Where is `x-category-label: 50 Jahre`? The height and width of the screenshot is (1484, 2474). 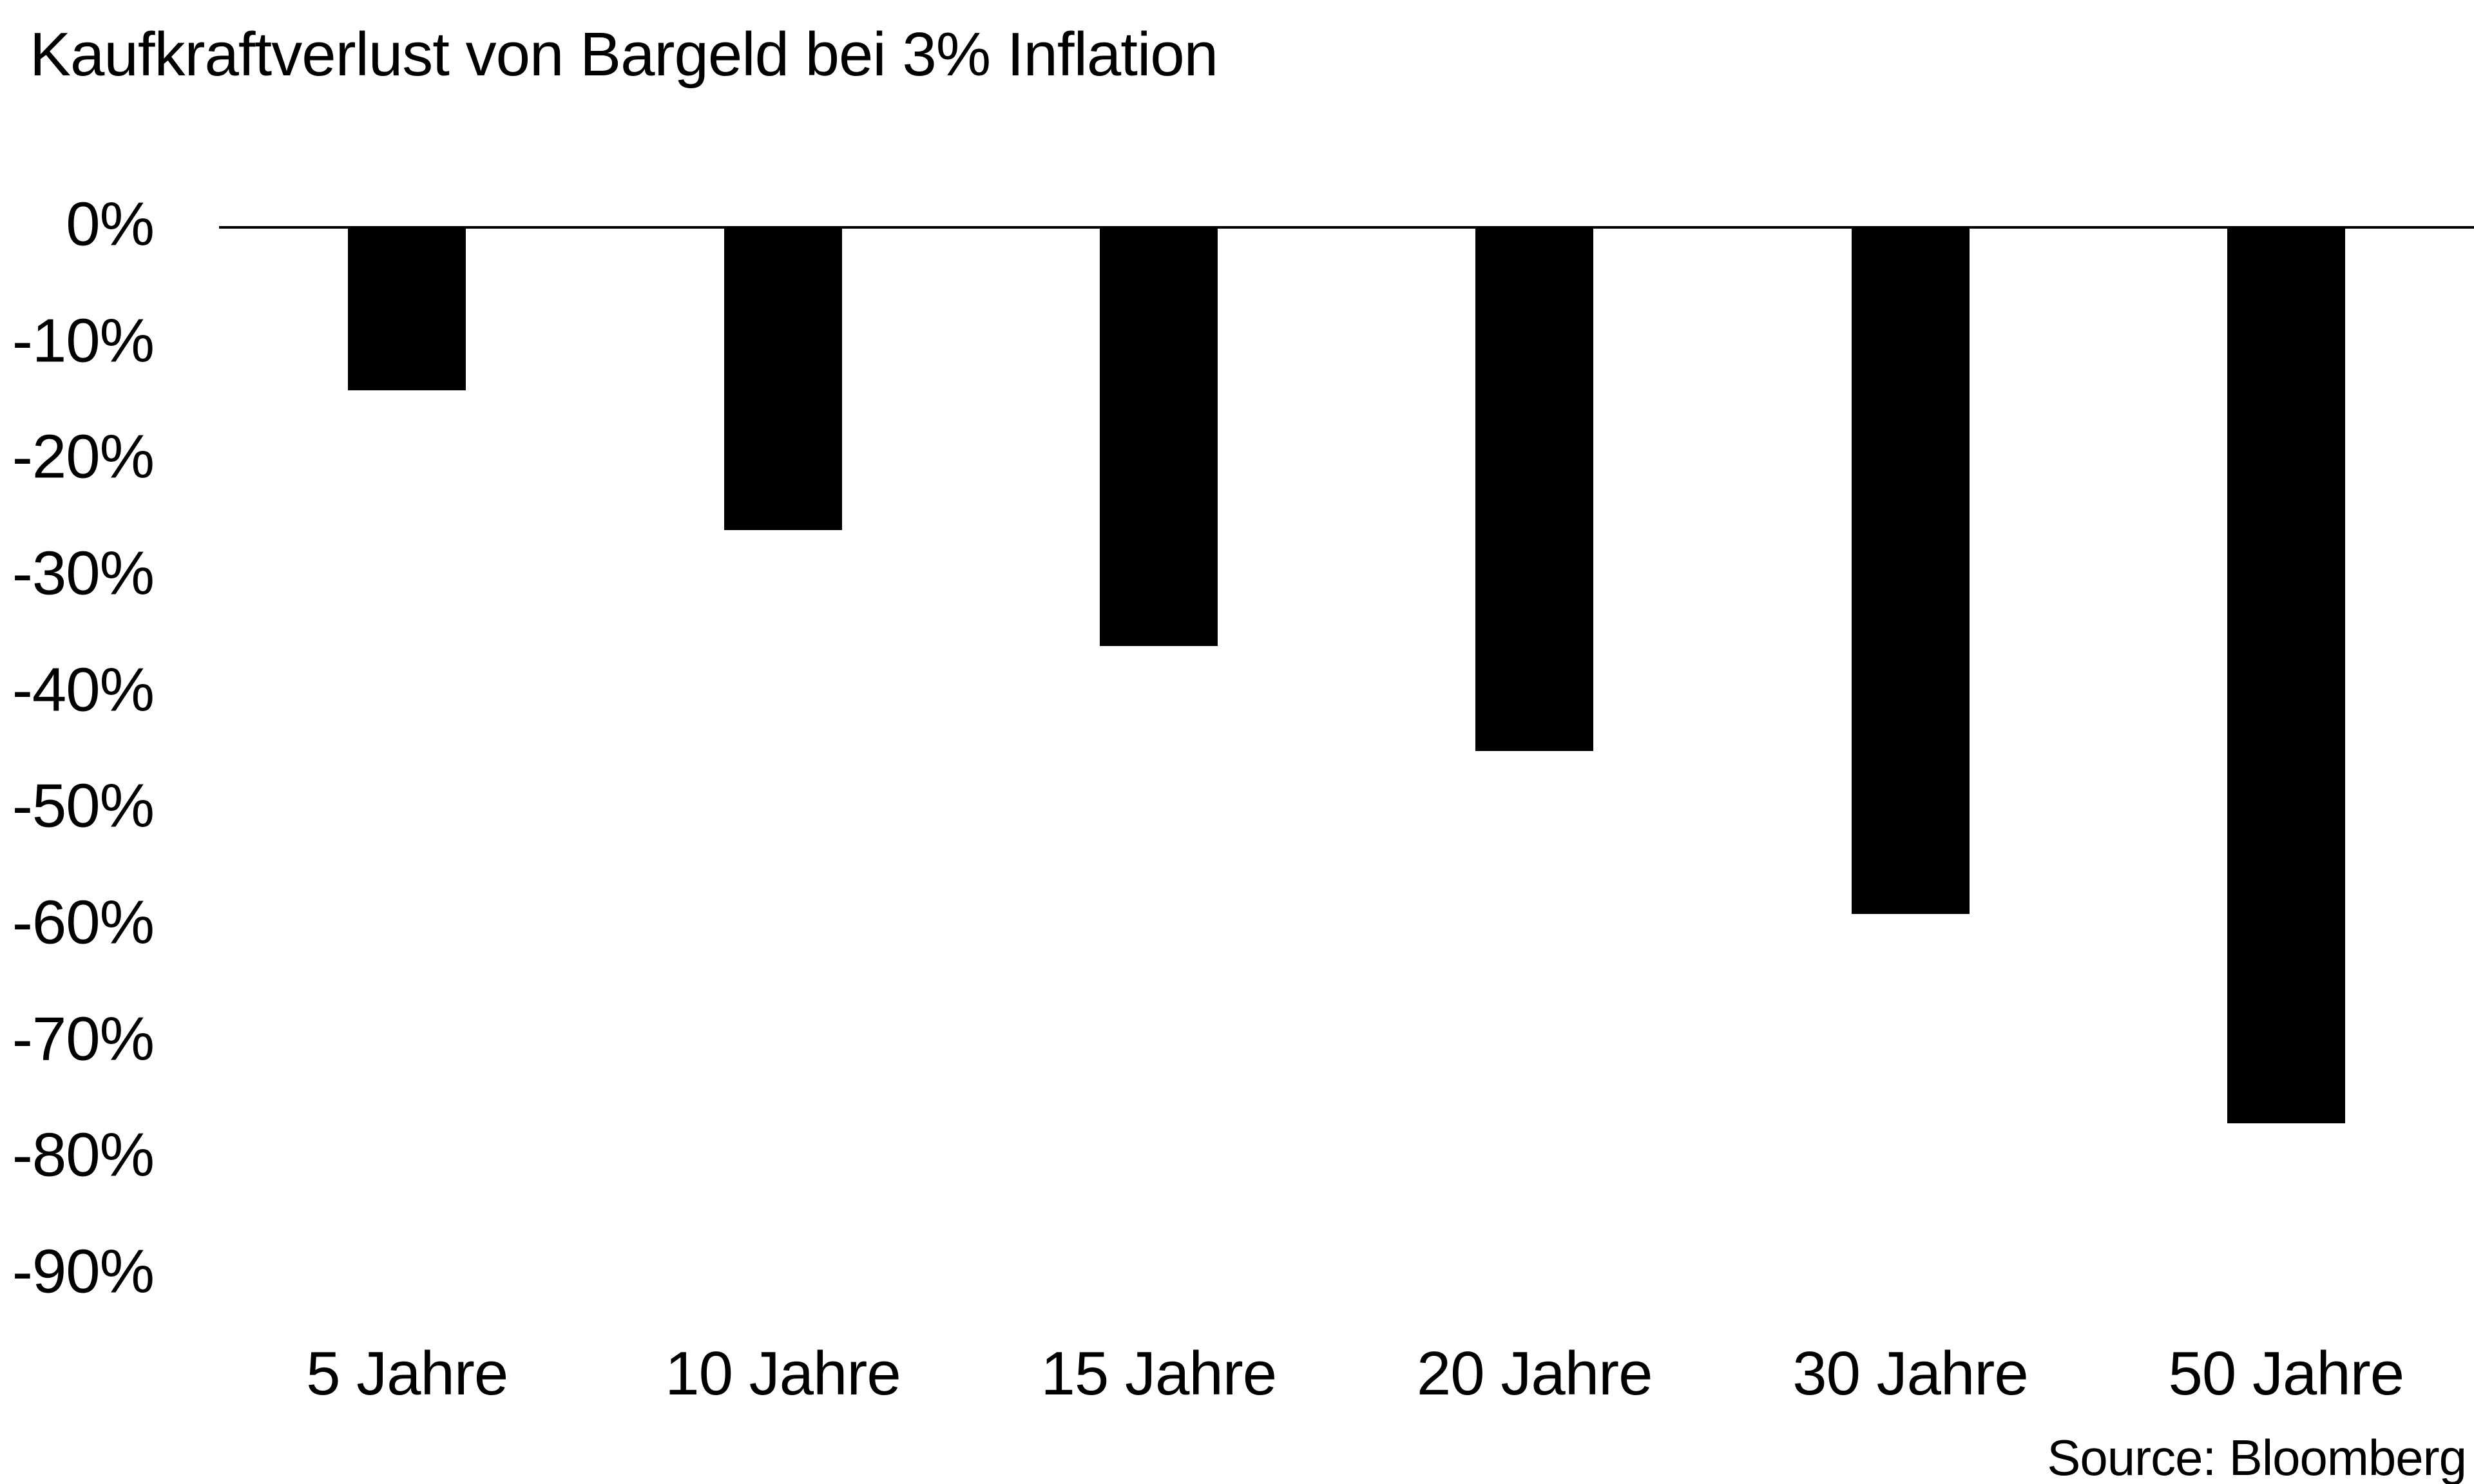 x-category-label: 50 Jahre is located at coordinates (2286, 1373).